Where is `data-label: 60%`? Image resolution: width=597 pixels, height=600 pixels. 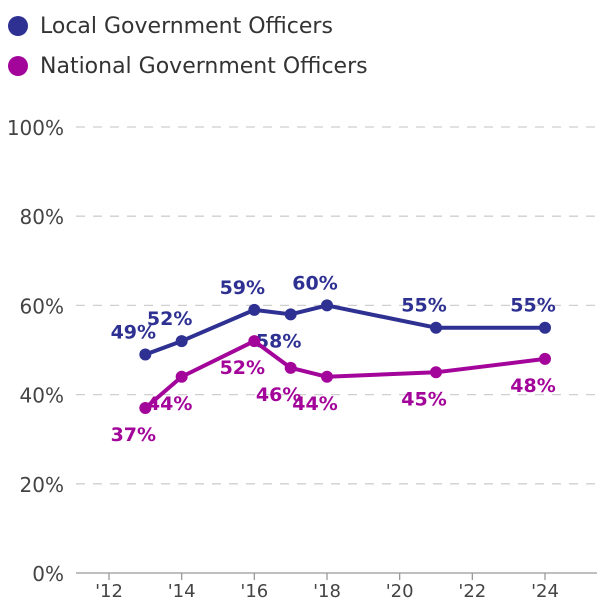 data-label: 60% is located at coordinates (314, 283).